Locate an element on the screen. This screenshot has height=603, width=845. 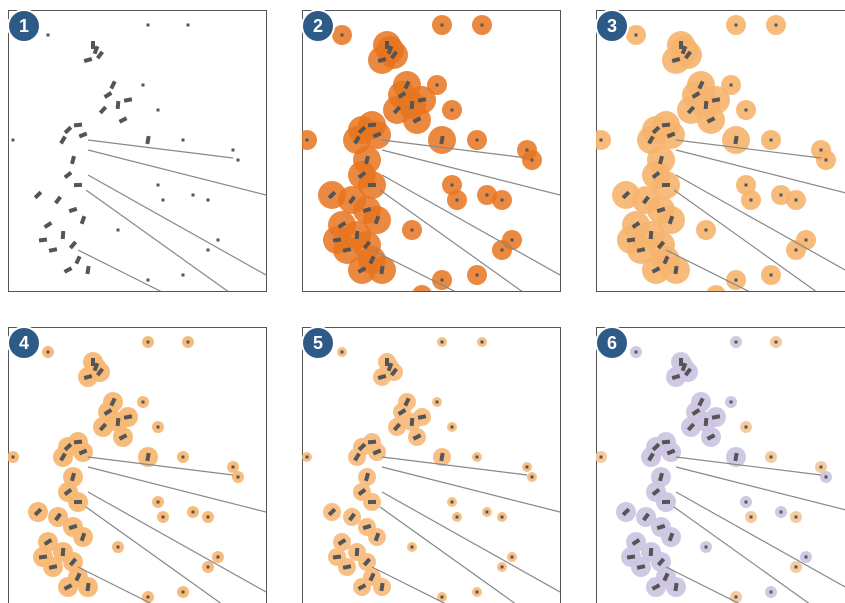
badge-label: 6 is located at coordinates (612, 343).